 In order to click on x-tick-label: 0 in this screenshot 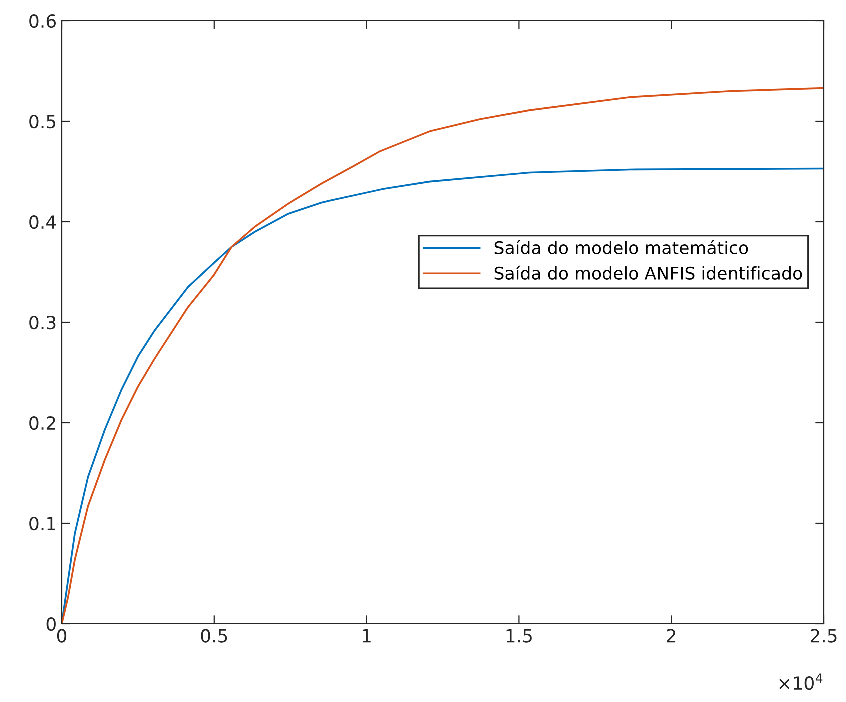, I will do `click(62, 636)`.